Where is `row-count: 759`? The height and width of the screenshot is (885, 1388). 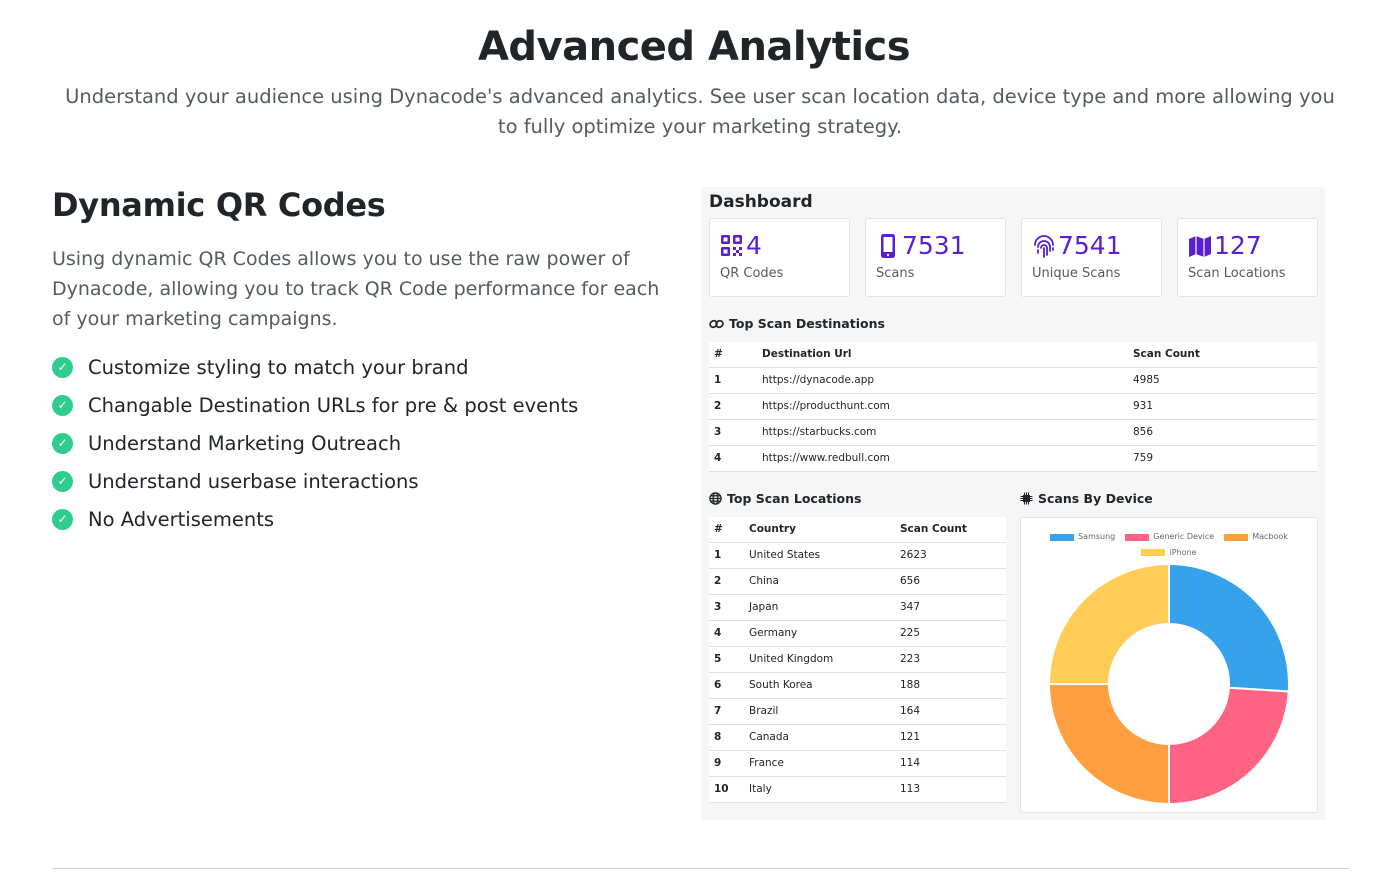 row-count: 759 is located at coordinates (1222, 458).